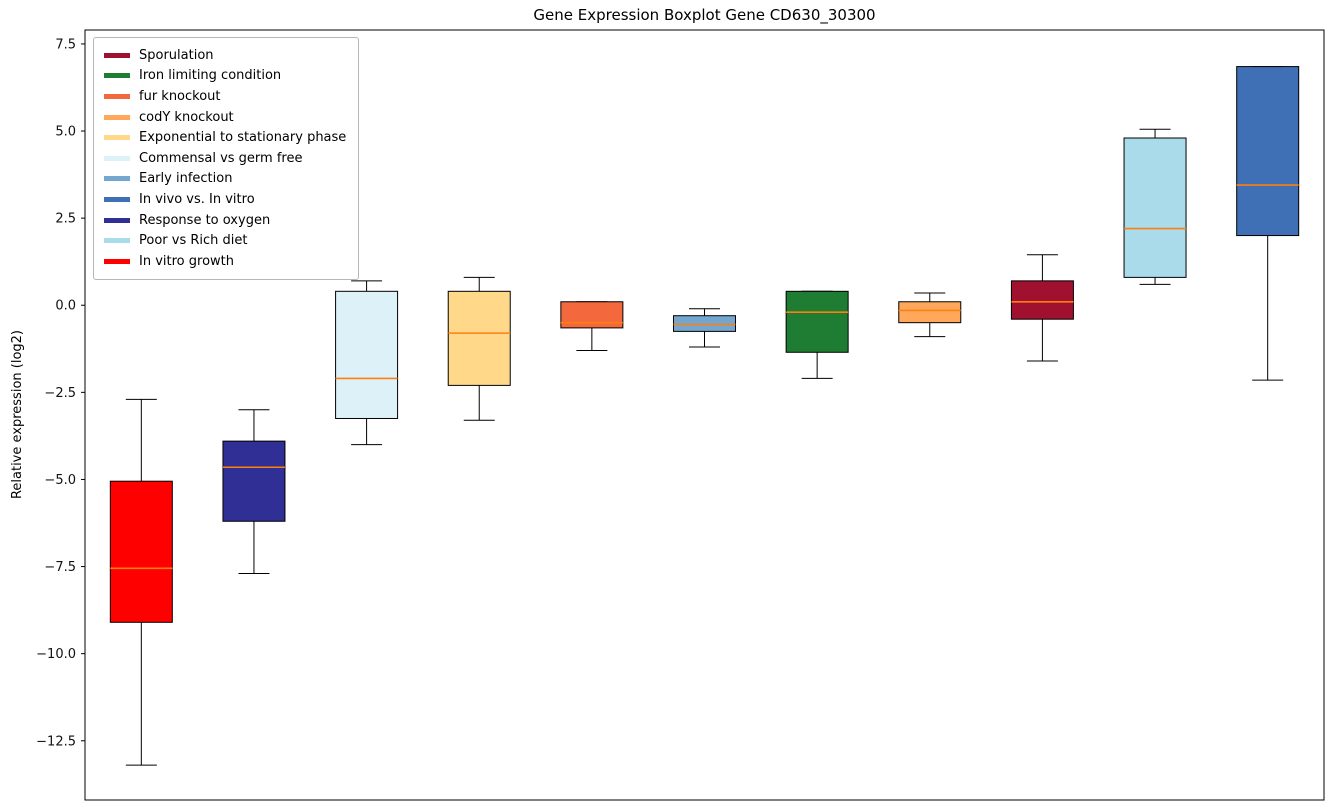 This screenshot has width=1331, height=812. What do you see at coordinates (197, 199) in the screenshot?
I see `legend-label: In vivo vs. In vitro` at bounding box center [197, 199].